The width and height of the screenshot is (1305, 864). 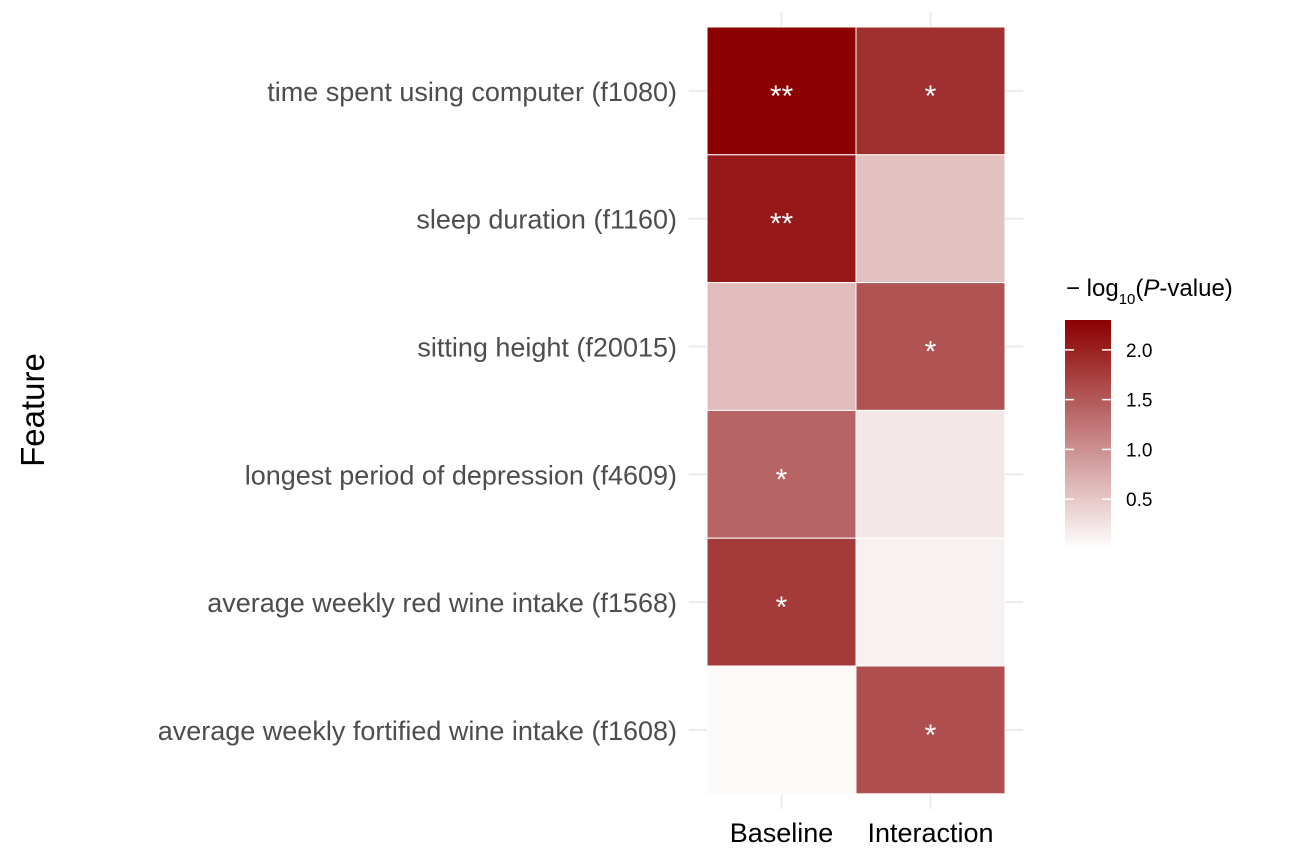 I want to click on legend-tick-label: 1.0, so click(x=1139, y=450).